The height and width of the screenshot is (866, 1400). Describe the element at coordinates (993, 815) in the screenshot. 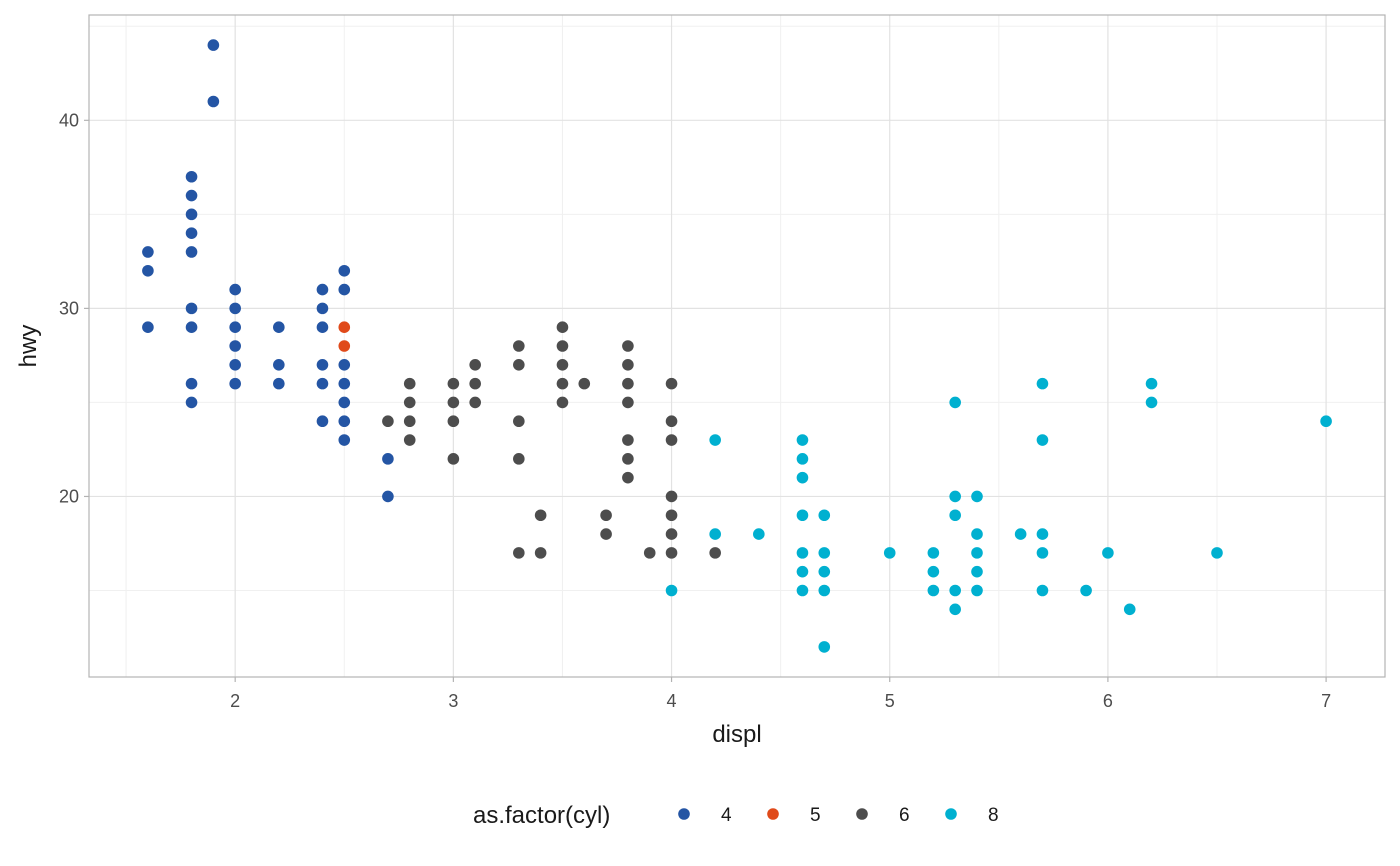

I see `legend-label-cyl-8: 8` at that location.